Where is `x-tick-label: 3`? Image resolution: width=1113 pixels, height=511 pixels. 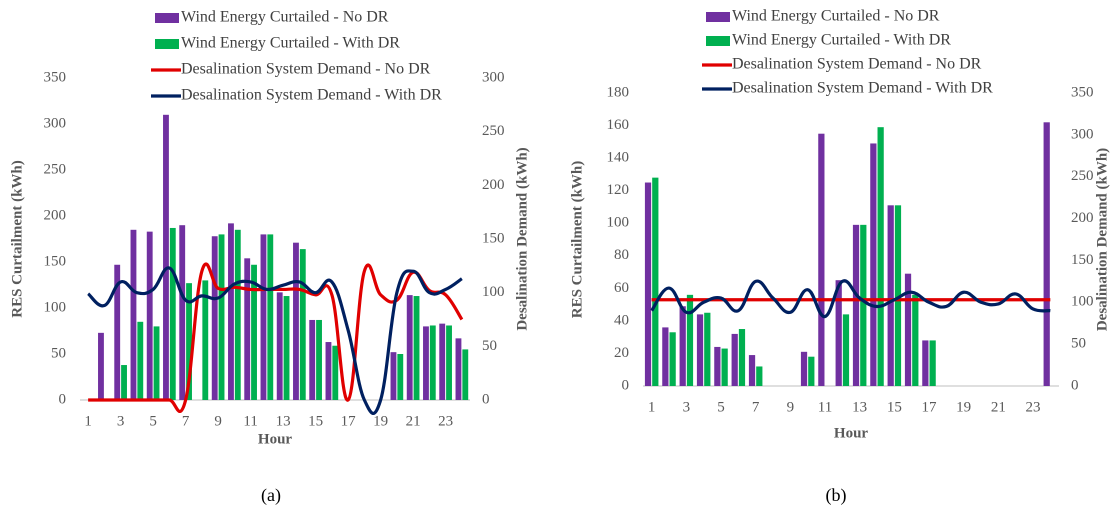
x-tick-label: 3 is located at coordinates (687, 407).